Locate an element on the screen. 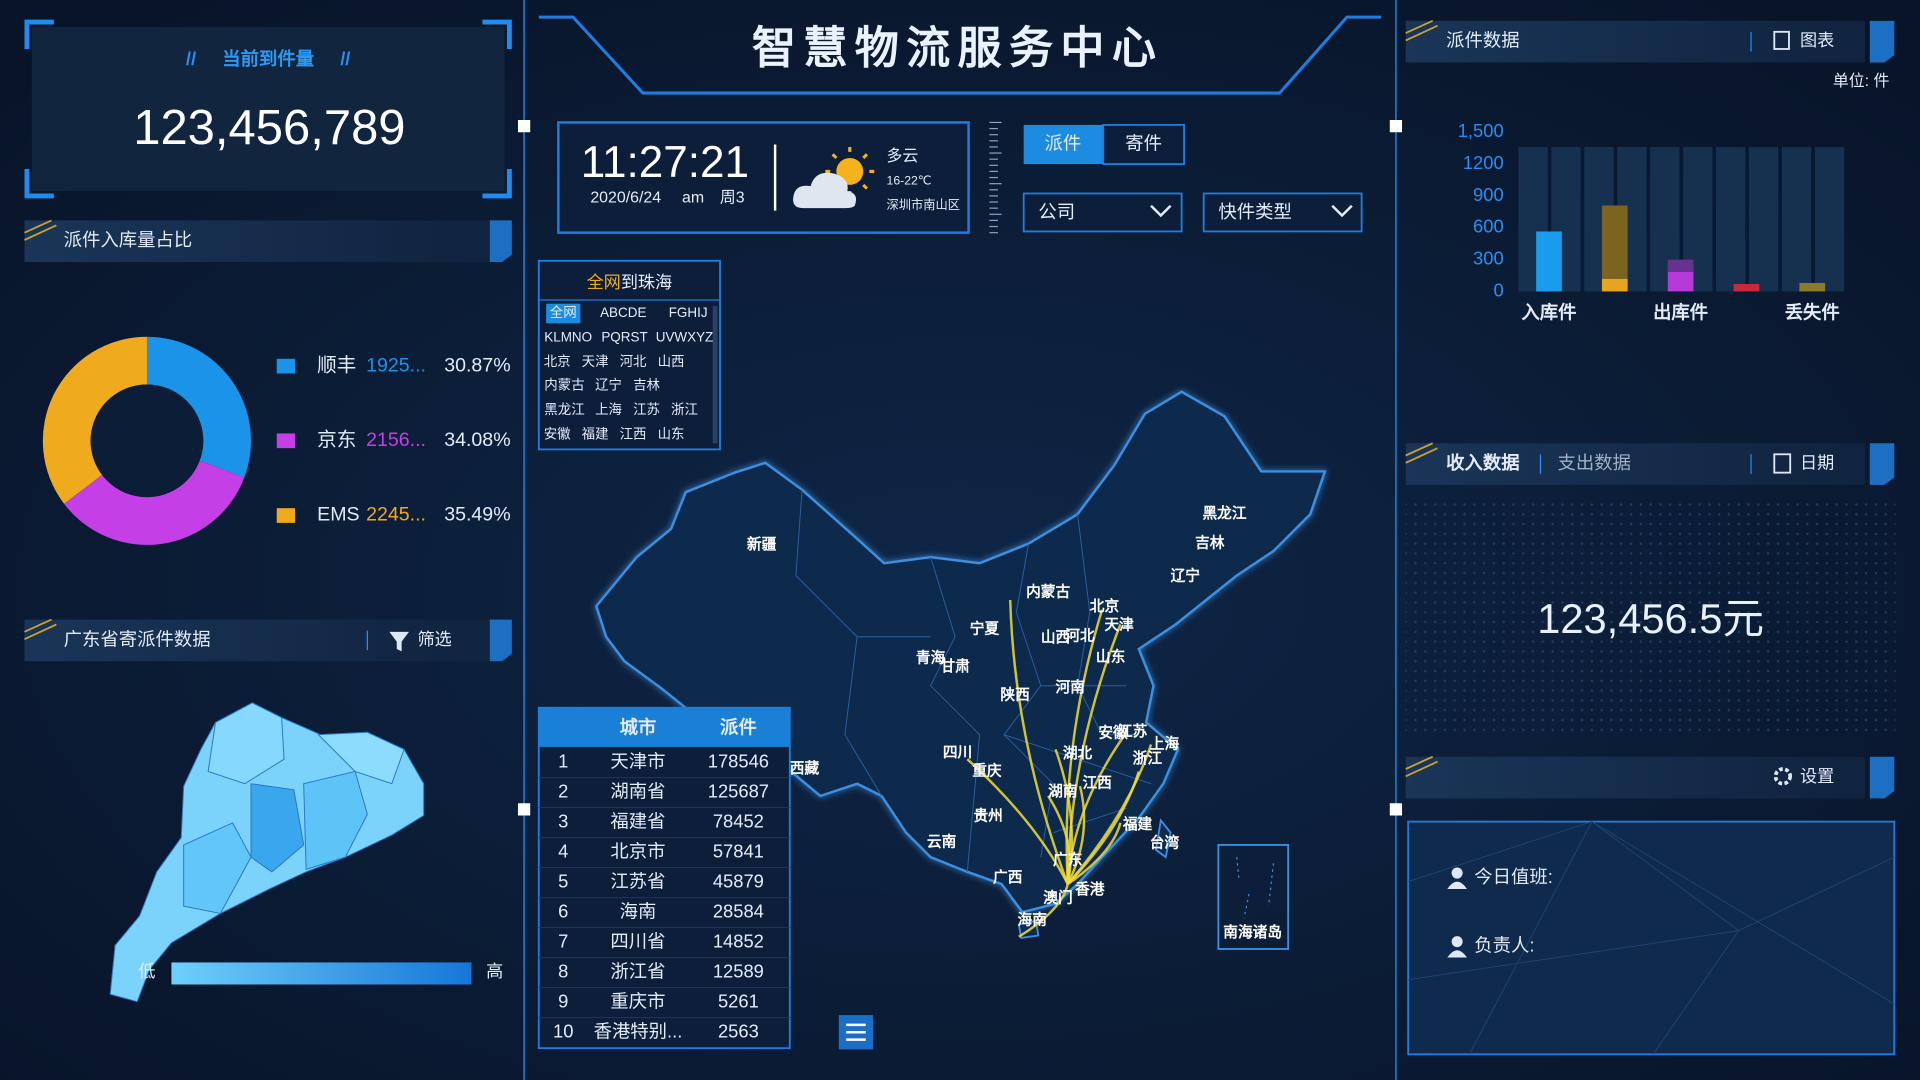 The image size is (1920, 1080). tab-active is located at coordinates (1063, 144).